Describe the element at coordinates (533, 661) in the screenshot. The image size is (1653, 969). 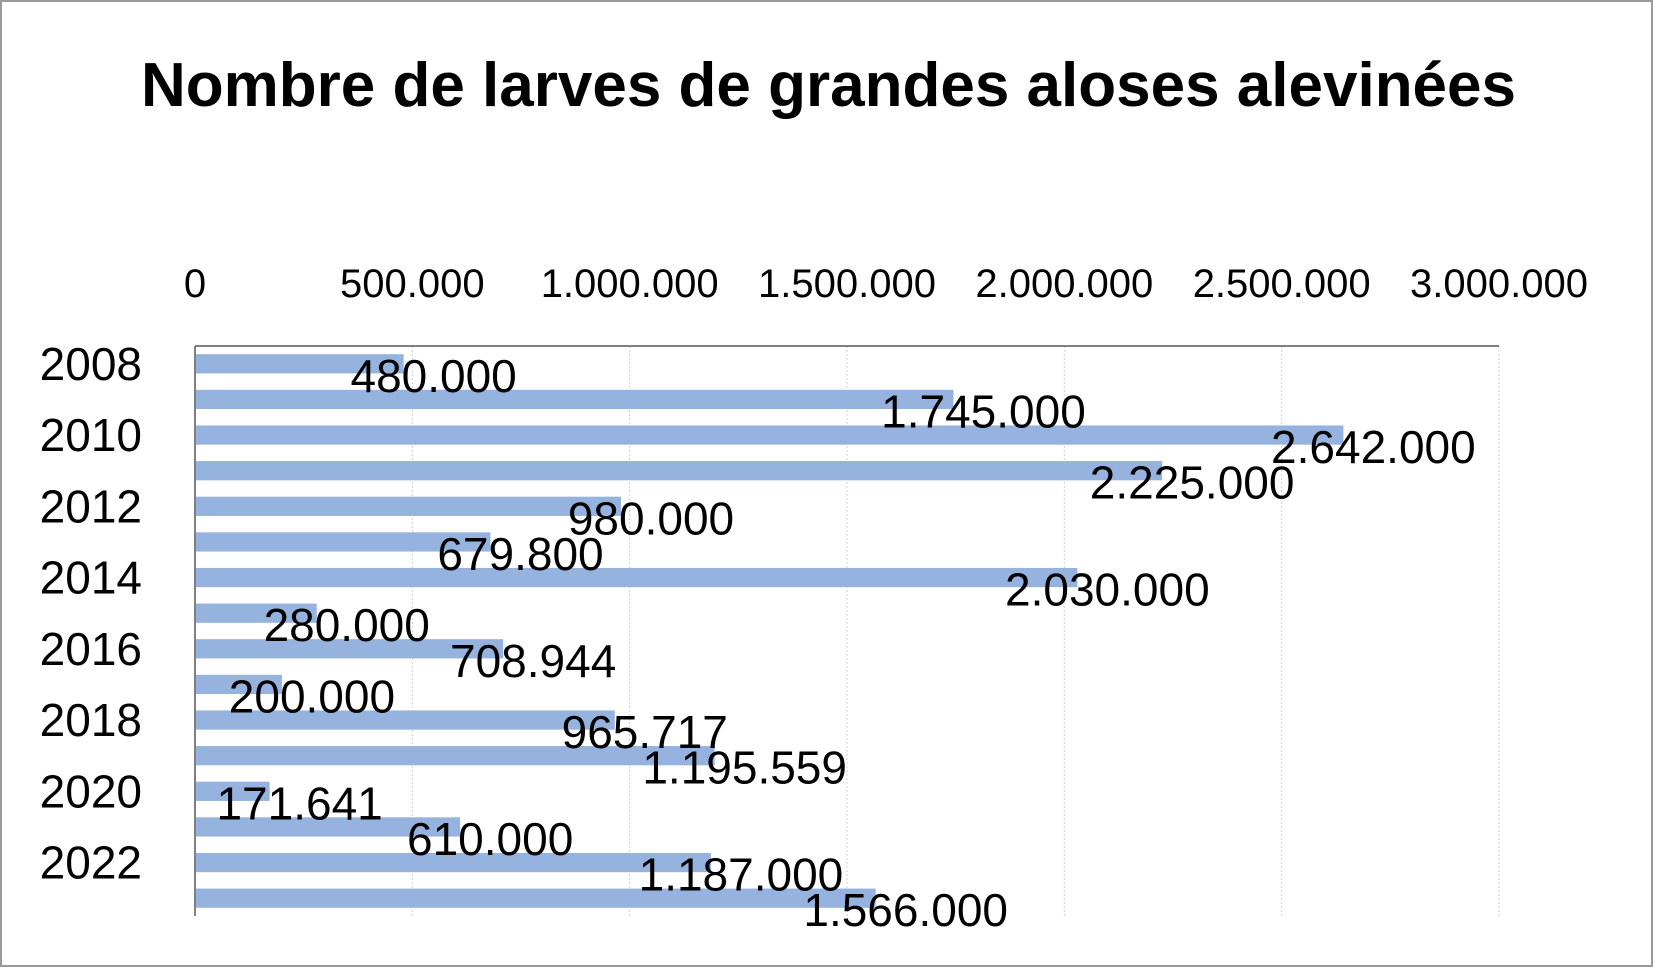
I see `data-label: 708.944` at that location.